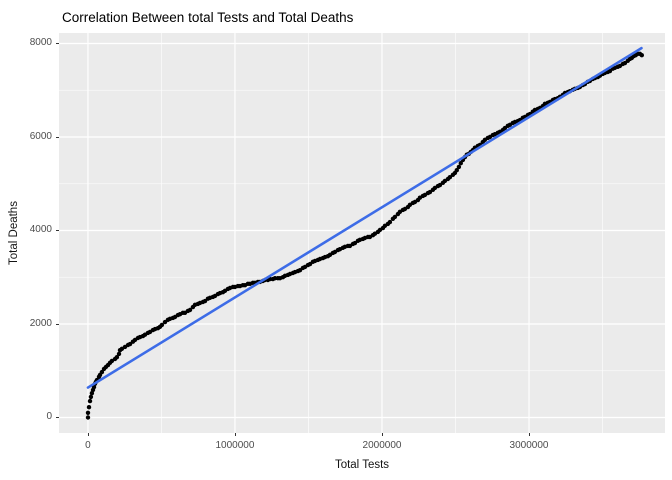 The height and width of the screenshot is (480, 672). What do you see at coordinates (529, 445) in the screenshot?
I see `x-tick-label: 3000000` at bounding box center [529, 445].